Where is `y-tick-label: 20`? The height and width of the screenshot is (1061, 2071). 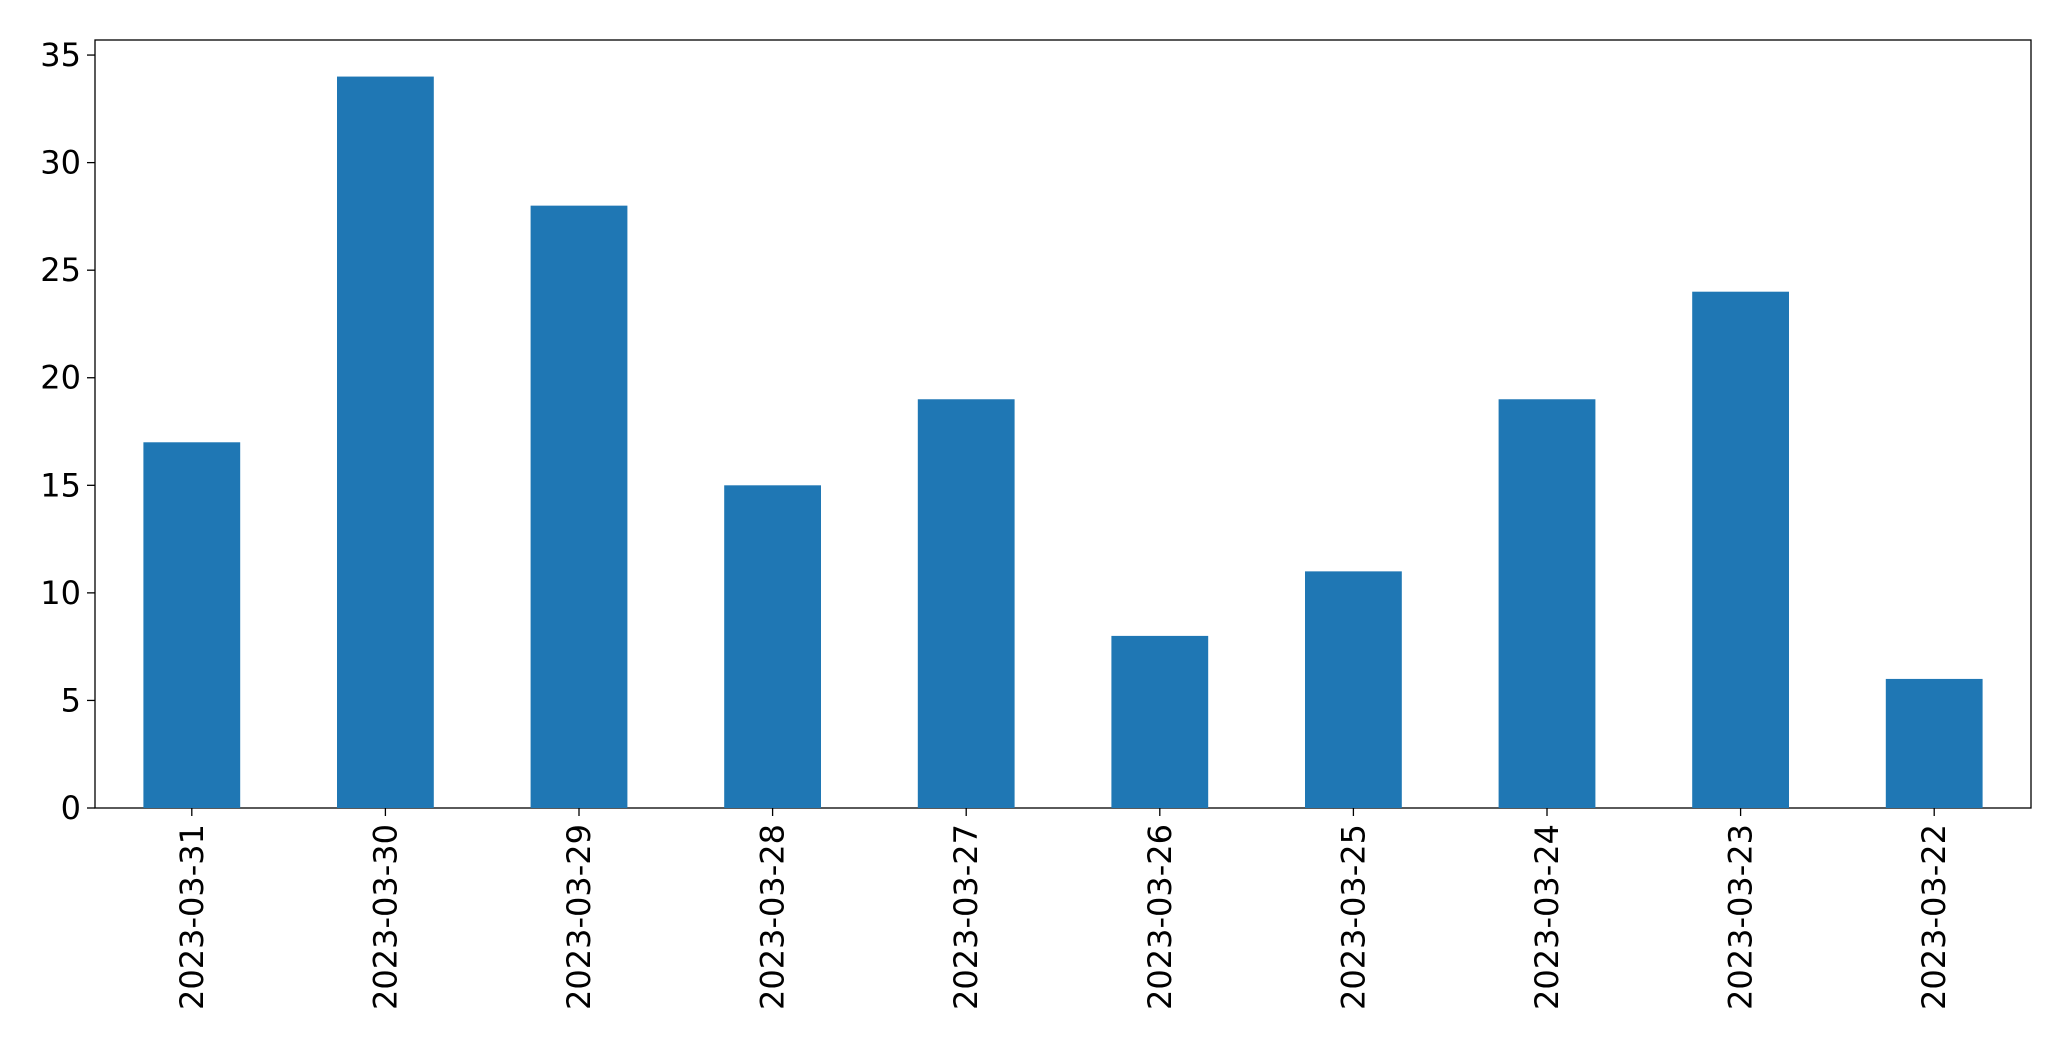 y-tick-label: 20 is located at coordinates (60, 378).